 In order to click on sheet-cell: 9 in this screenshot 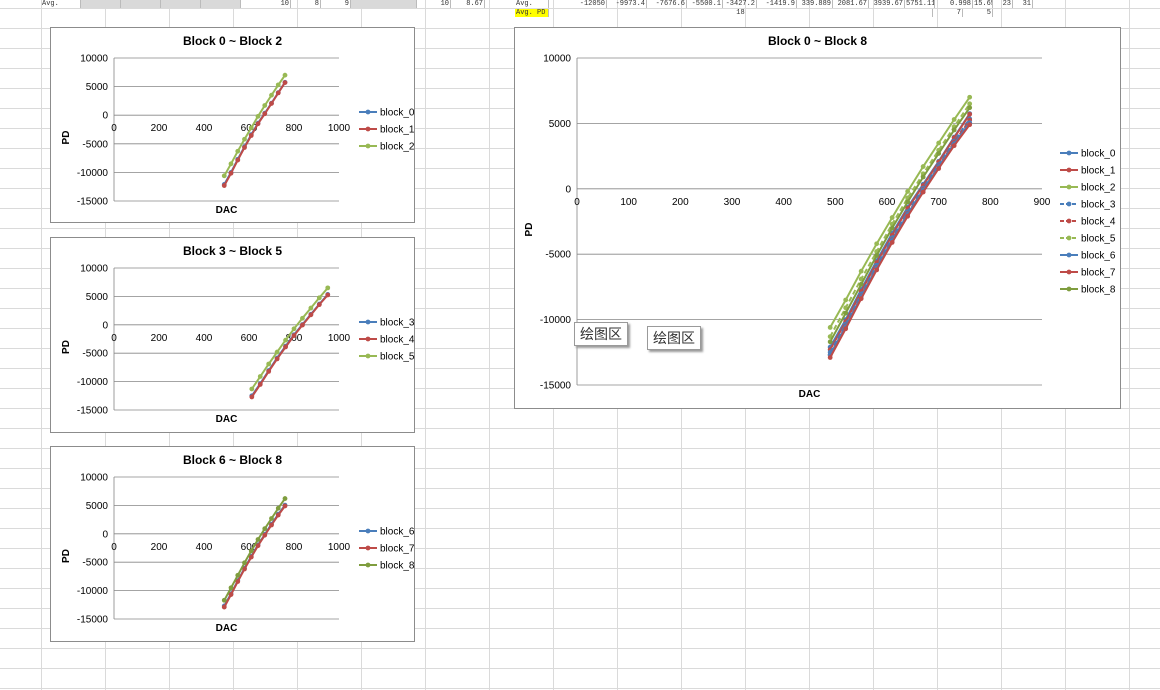, I will do `click(336, 4)`.